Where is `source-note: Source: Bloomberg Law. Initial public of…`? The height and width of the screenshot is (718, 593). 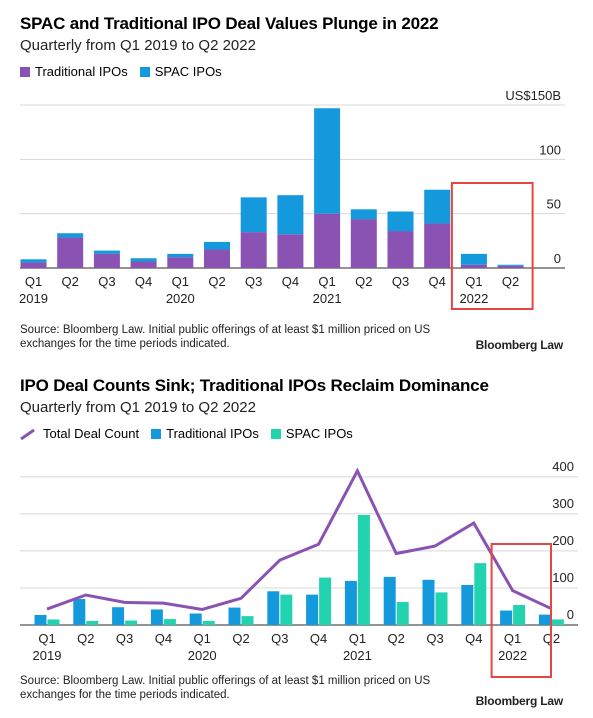
source-note: Source: Bloomberg Law. Initial public of… is located at coordinates (225, 688).